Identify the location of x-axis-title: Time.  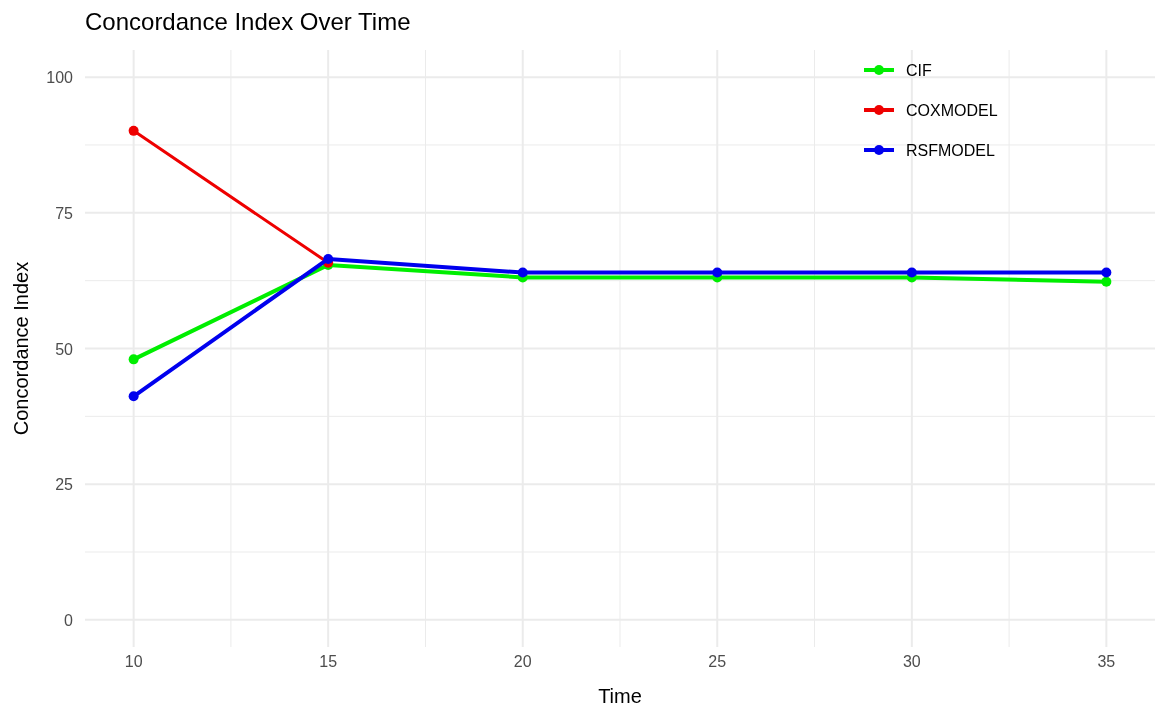
(620, 696).